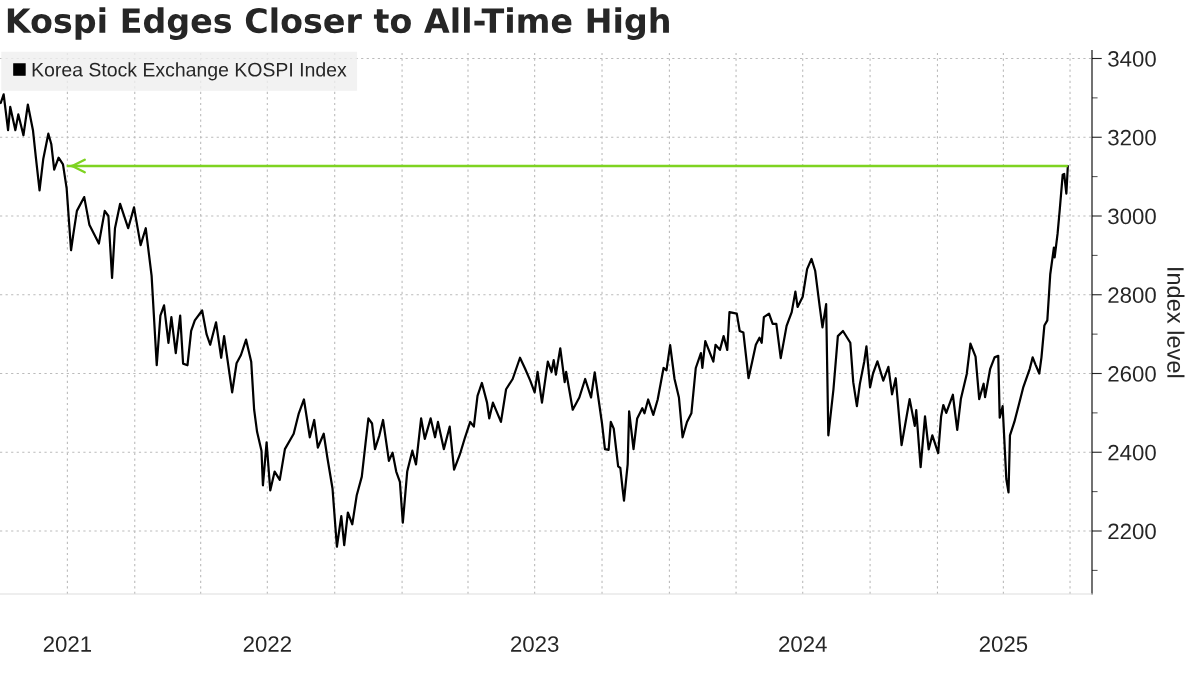 This screenshot has width=1200, height=675. What do you see at coordinates (1132, 295) in the screenshot?
I see `y-tick-label: 2800` at bounding box center [1132, 295].